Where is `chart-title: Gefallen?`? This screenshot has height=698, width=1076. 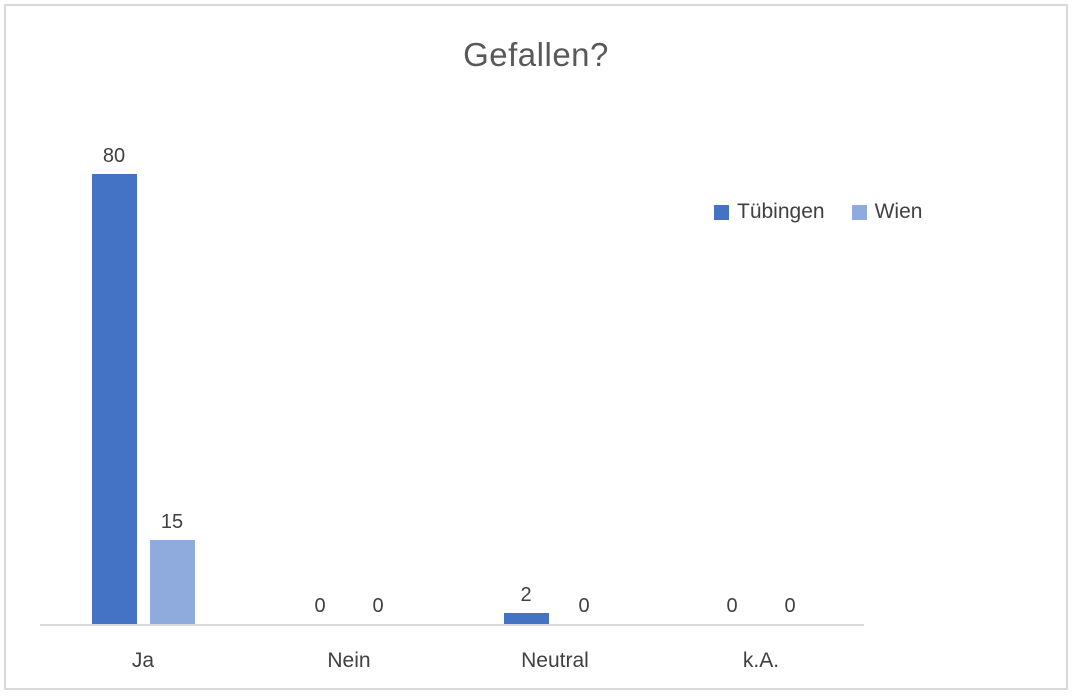 chart-title: Gefallen? is located at coordinates (536, 54).